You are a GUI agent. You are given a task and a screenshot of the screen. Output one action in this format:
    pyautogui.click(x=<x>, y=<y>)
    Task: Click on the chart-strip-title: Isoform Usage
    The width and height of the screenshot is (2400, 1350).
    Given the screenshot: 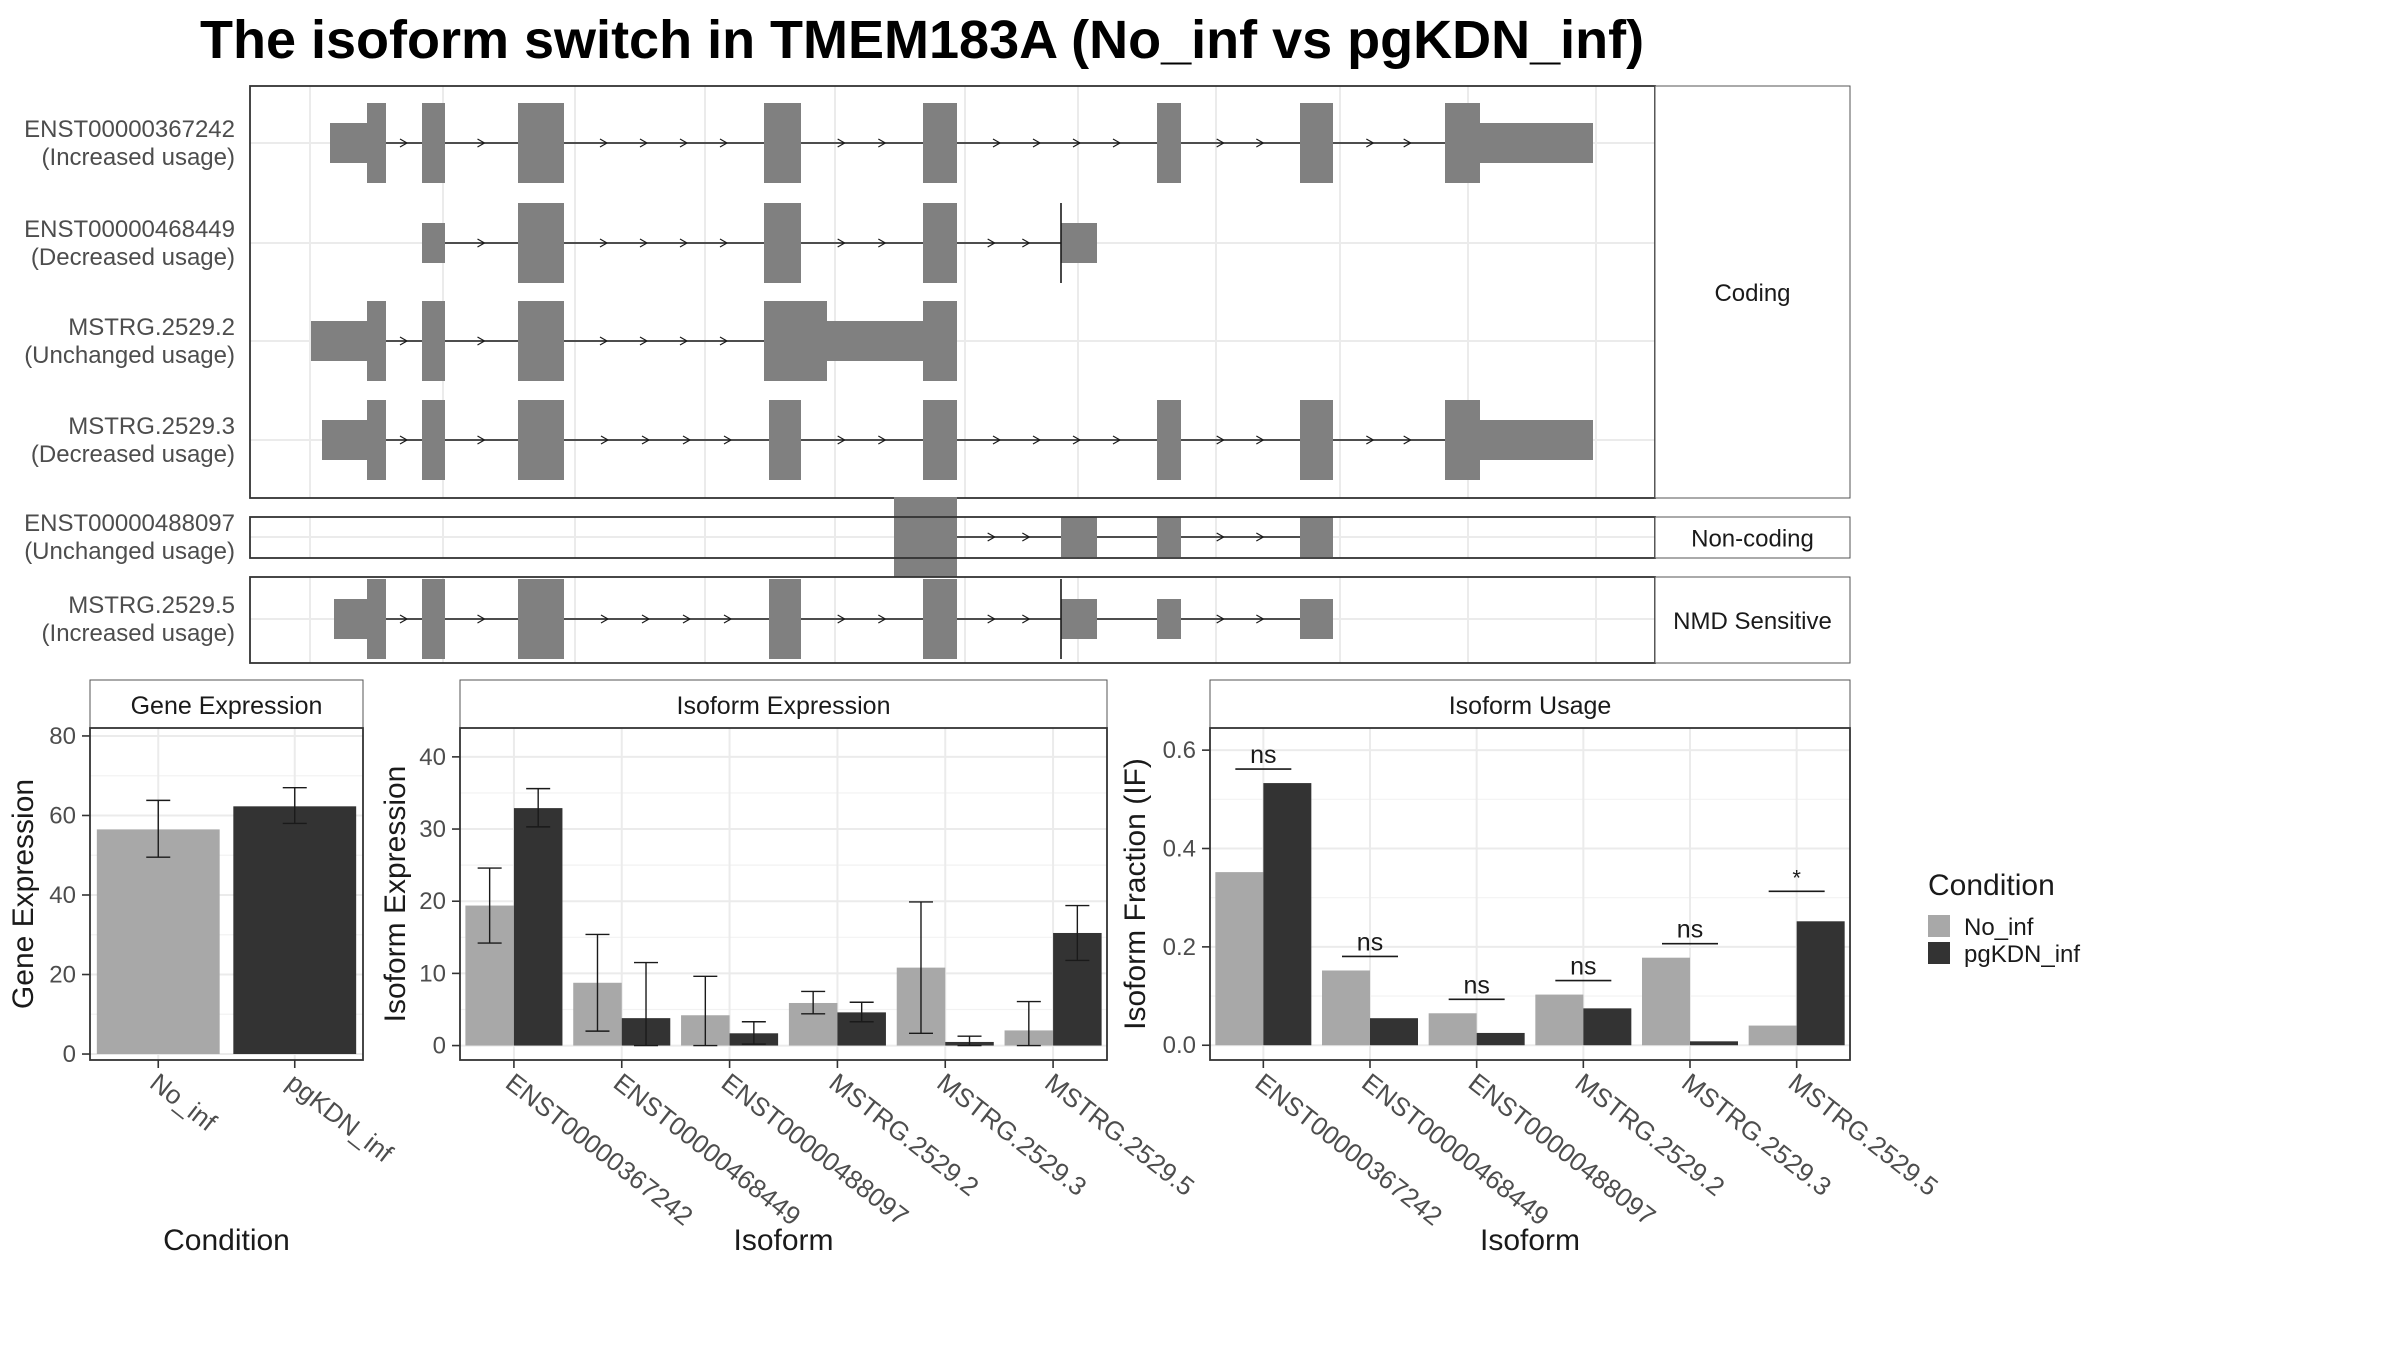 What is the action you would take?
    pyautogui.click(x=1530, y=706)
    